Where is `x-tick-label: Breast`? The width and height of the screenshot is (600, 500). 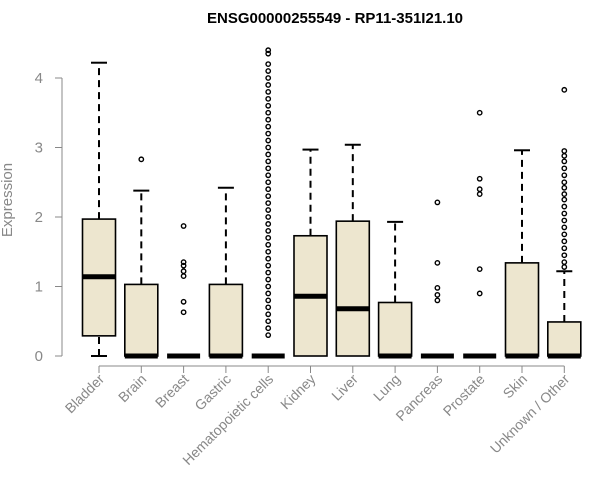
x-tick-label: Breast is located at coordinates (172, 391).